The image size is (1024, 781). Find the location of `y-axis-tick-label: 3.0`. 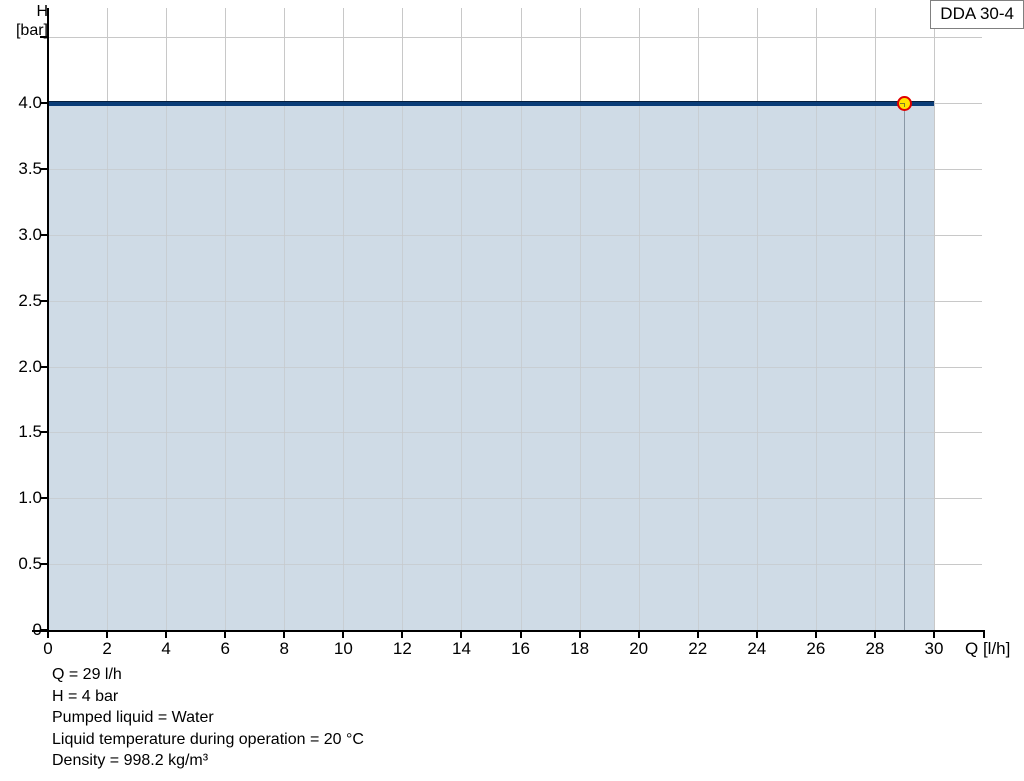

y-axis-tick-label: 3.0 is located at coordinates (30, 234).